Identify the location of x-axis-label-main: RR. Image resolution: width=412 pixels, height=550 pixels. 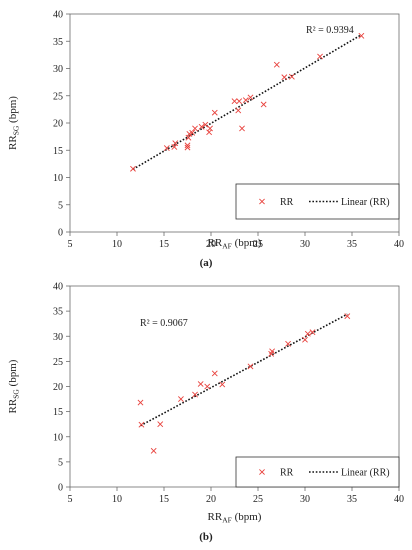
(215, 517).